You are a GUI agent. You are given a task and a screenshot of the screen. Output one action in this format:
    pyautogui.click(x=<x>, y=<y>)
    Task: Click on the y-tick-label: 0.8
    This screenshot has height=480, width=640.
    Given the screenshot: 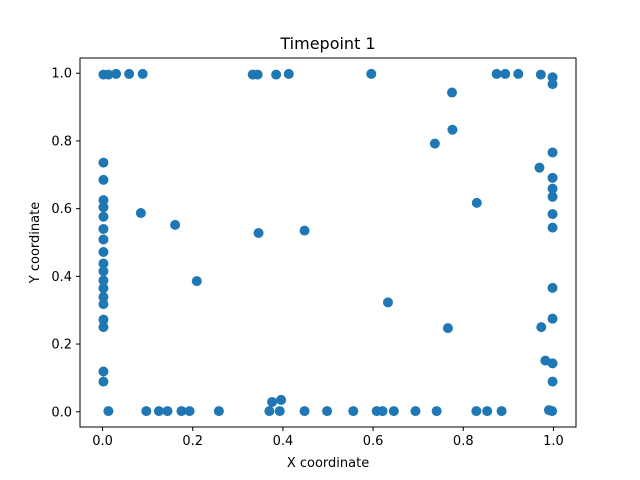 What is the action you would take?
    pyautogui.click(x=61, y=141)
    